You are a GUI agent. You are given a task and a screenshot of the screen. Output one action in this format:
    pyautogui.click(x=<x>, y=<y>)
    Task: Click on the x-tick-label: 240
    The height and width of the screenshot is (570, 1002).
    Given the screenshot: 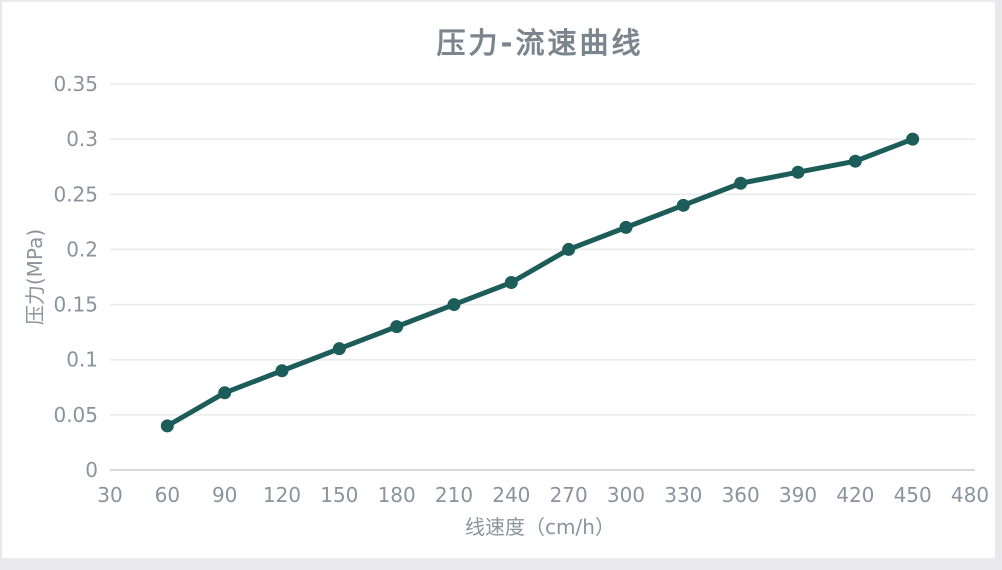 What is the action you would take?
    pyautogui.click(x=511, y=495)
    